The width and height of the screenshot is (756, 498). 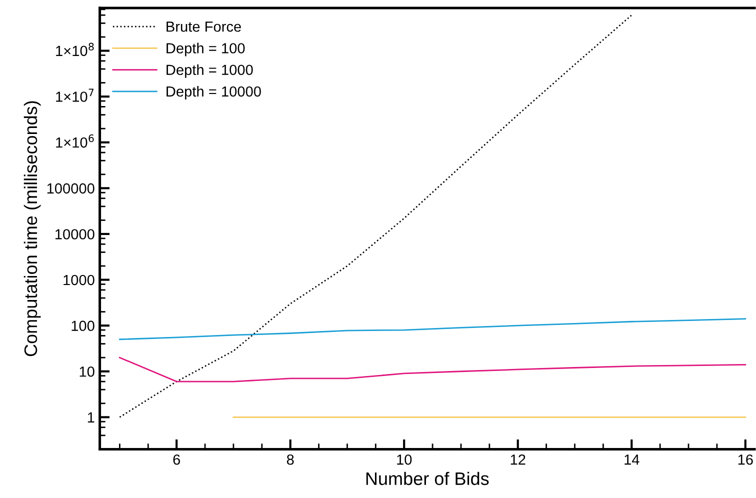 I want to click on y-tick-label: 10, so click(x=87, y=371).